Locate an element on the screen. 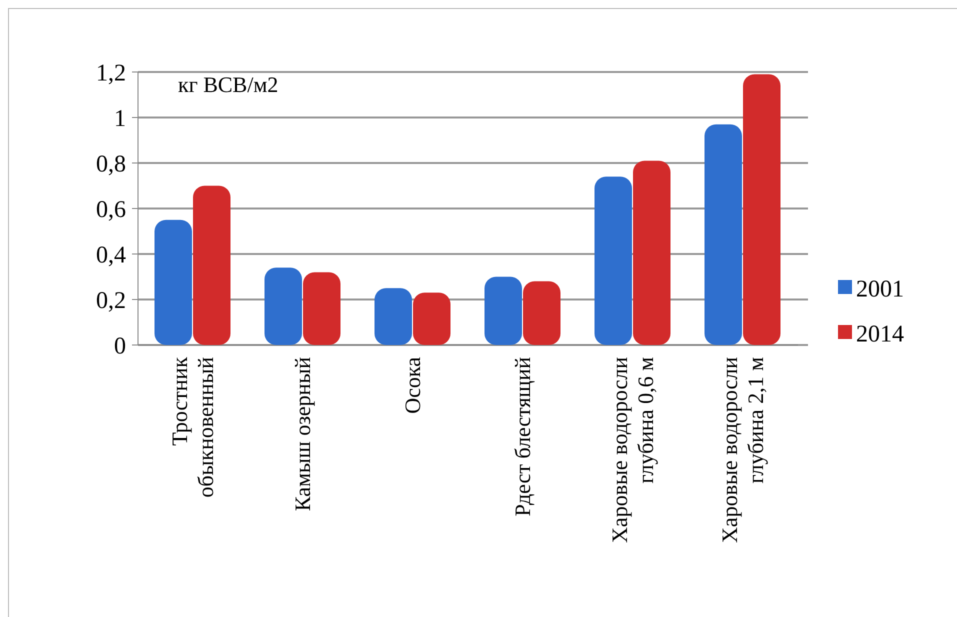 This screenshot has height=617, width=957. y-tick-label: 1,2 is located at coordinates (111, 73).